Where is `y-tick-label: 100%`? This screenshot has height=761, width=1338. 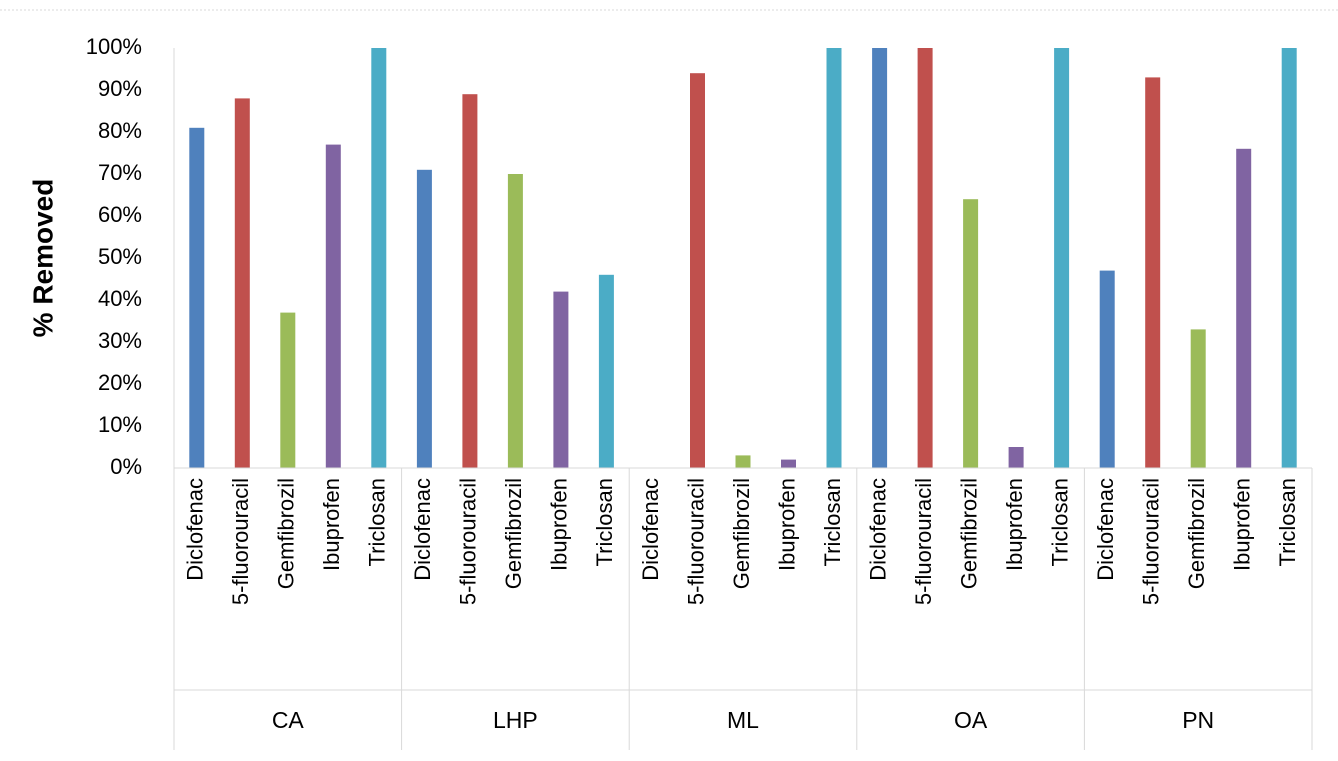 y-tick-label: 100% is located at coordinates (114, 46).